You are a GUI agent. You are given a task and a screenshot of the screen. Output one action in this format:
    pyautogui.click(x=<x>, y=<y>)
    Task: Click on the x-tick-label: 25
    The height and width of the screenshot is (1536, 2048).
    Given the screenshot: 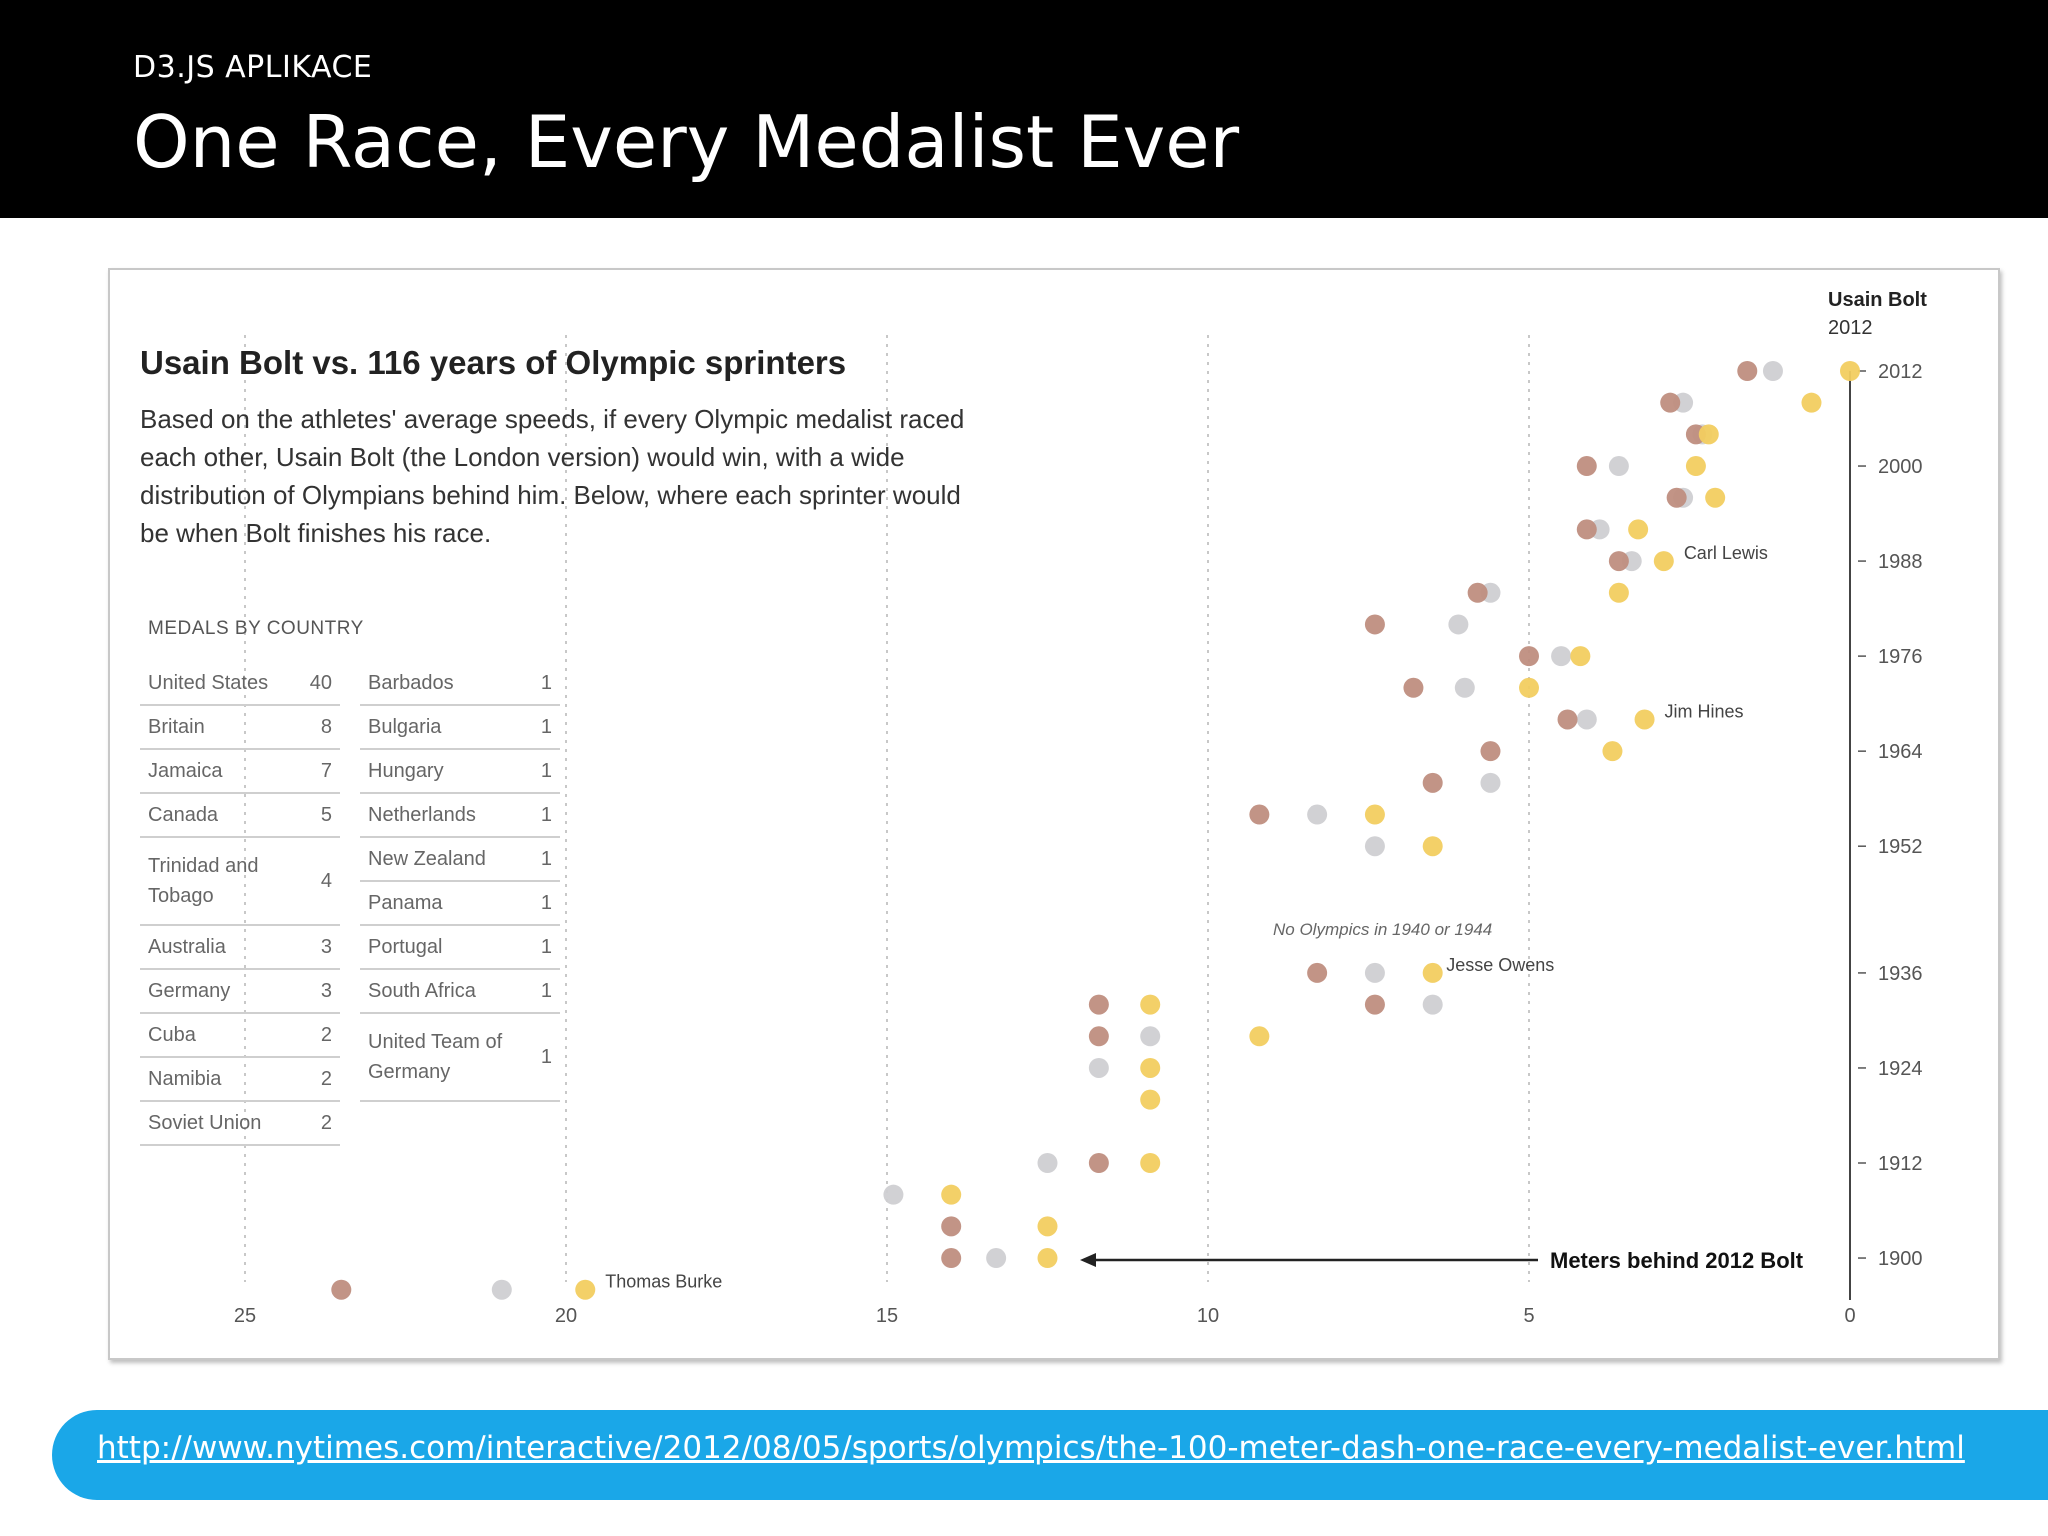 What is the action you would take?
    pyautogui.click(x=245, y=1316)
    